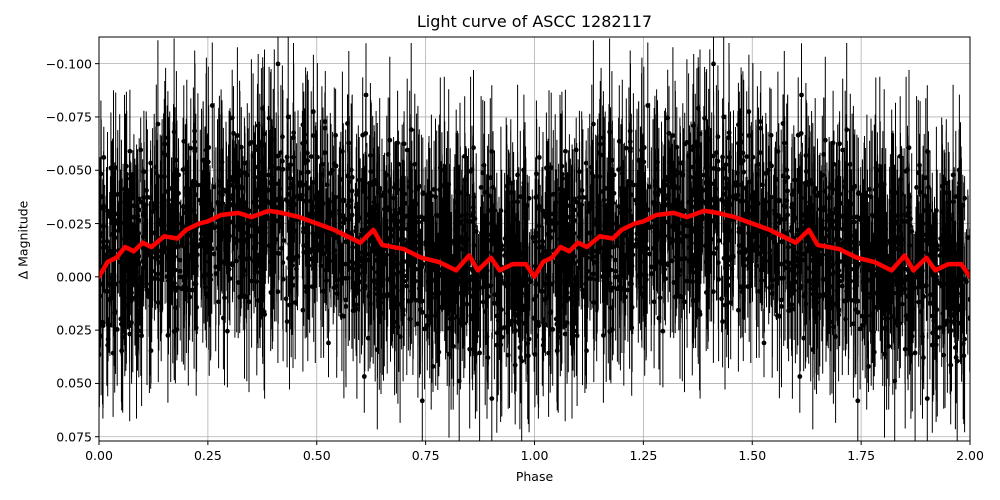 This screenshot has height=500, width=1000. I want to click on x-tick-label: 1.75, so click(861, 455).